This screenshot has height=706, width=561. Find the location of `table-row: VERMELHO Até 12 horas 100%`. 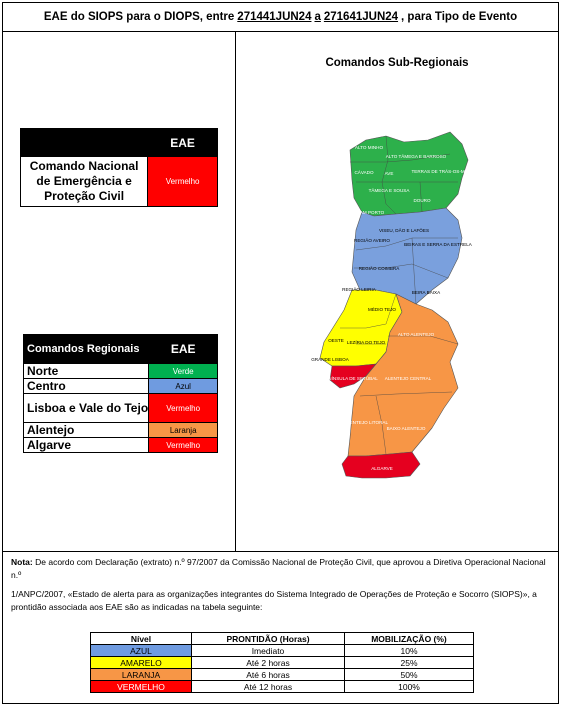

table-row: VERMELHO Até 12 horas 100% is located at coordinates (282, 687).